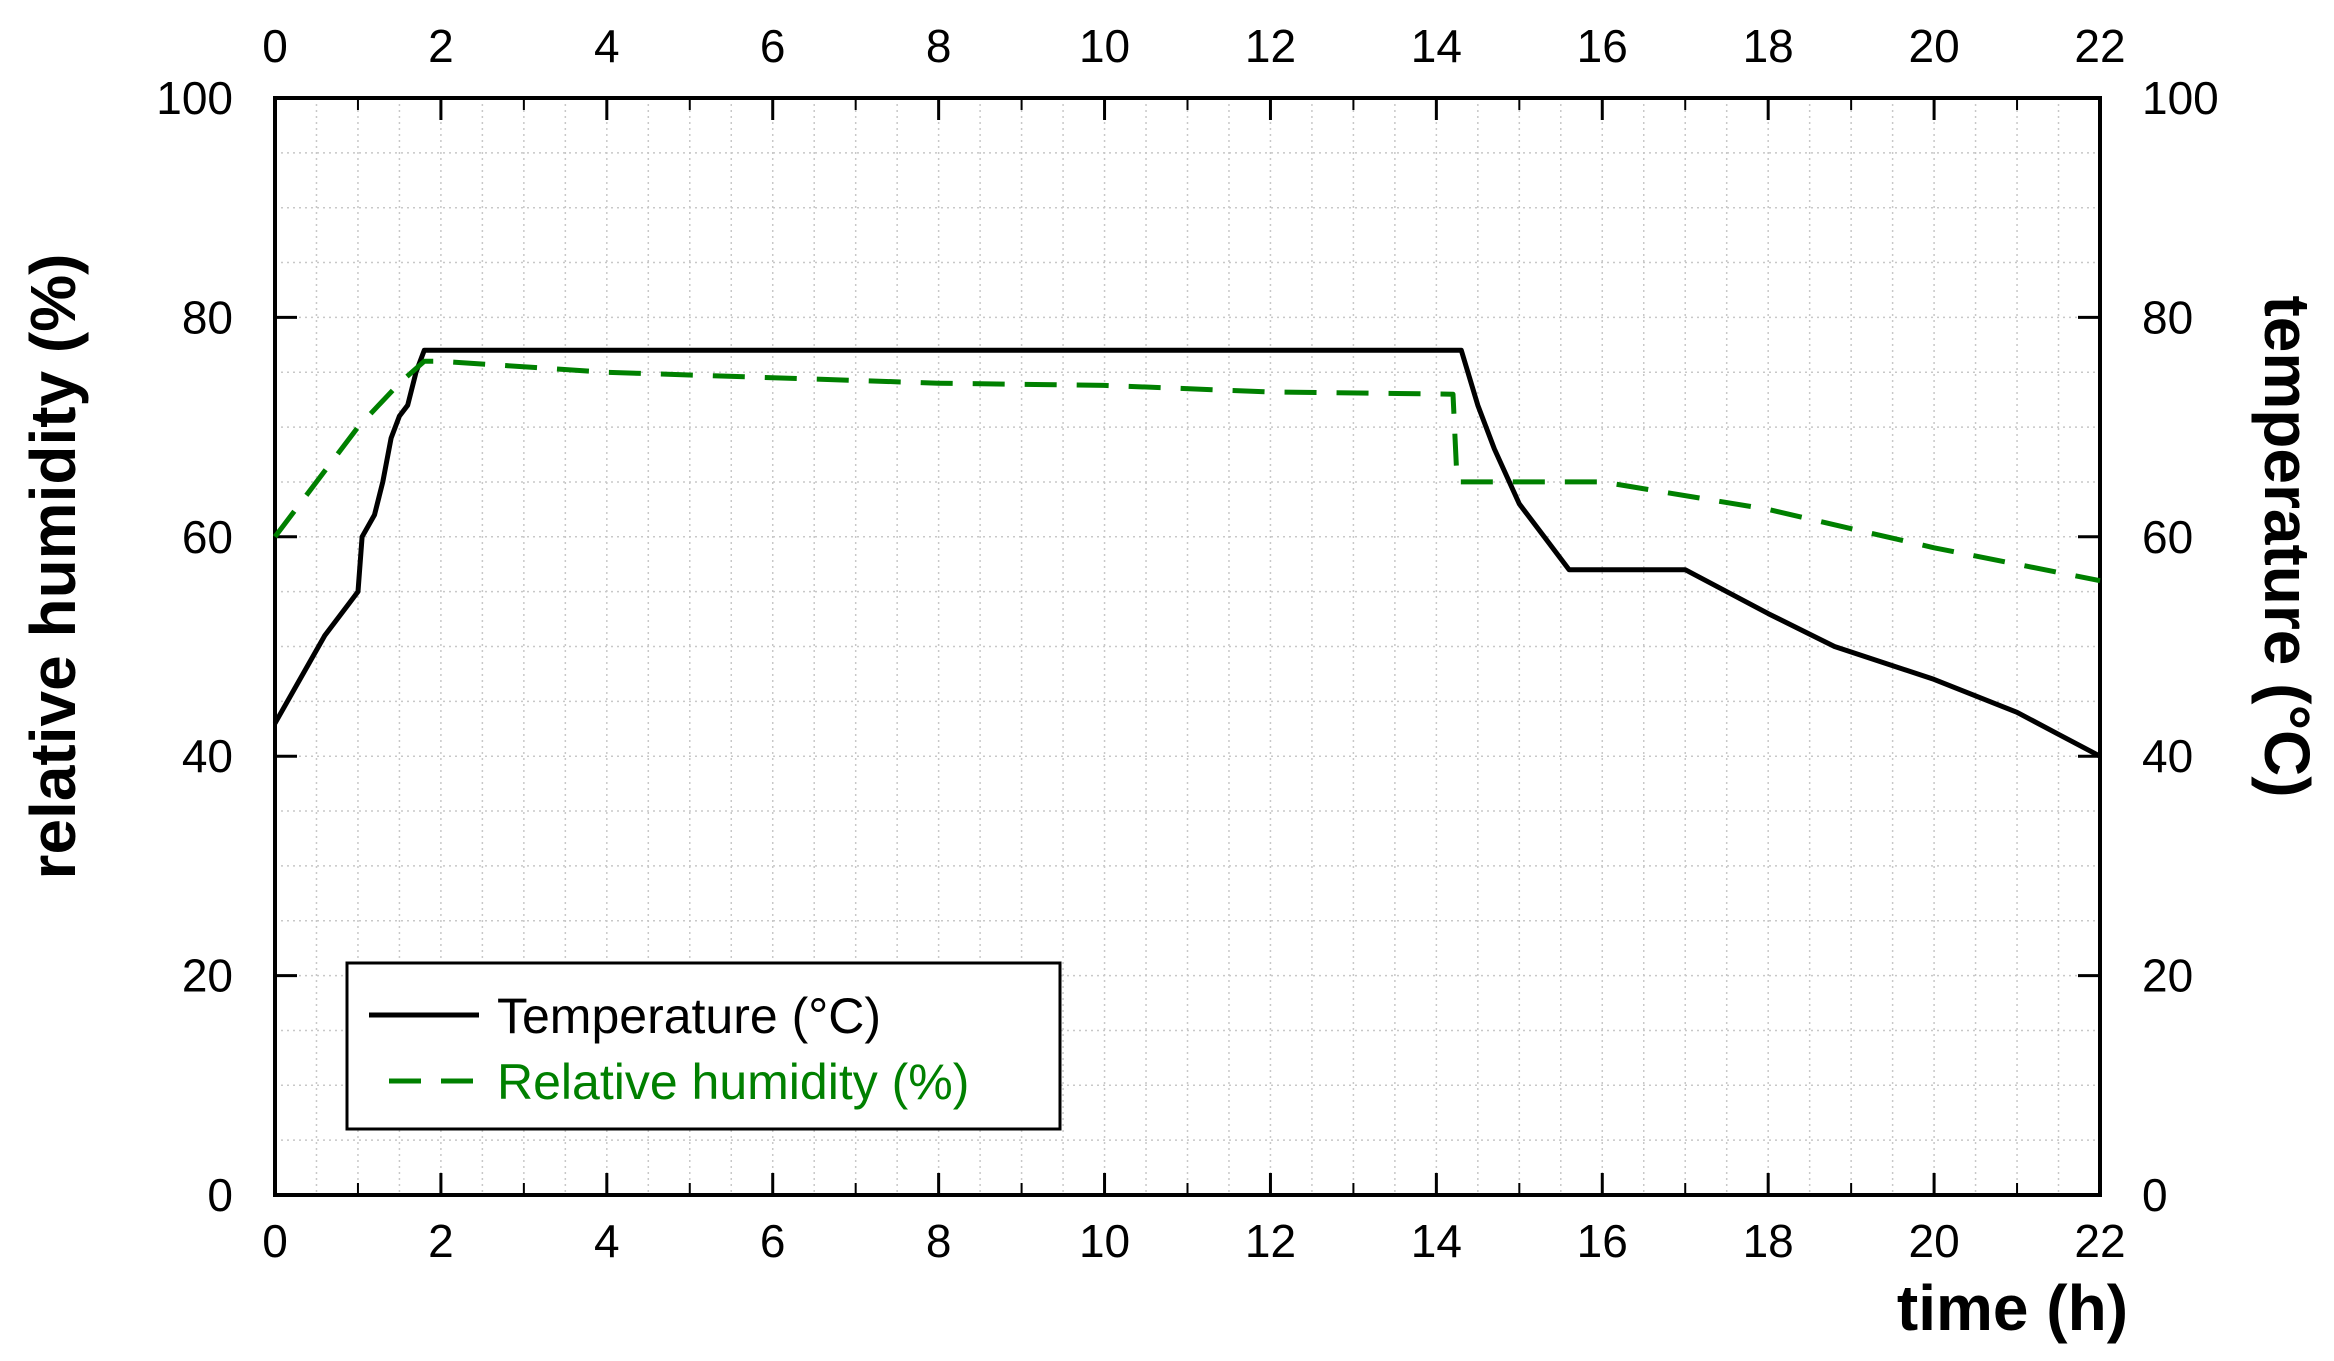 The width and height of the screenshot is (2334, 1361). I want to click on x-tick-label-top: 2, so click(441, 46).